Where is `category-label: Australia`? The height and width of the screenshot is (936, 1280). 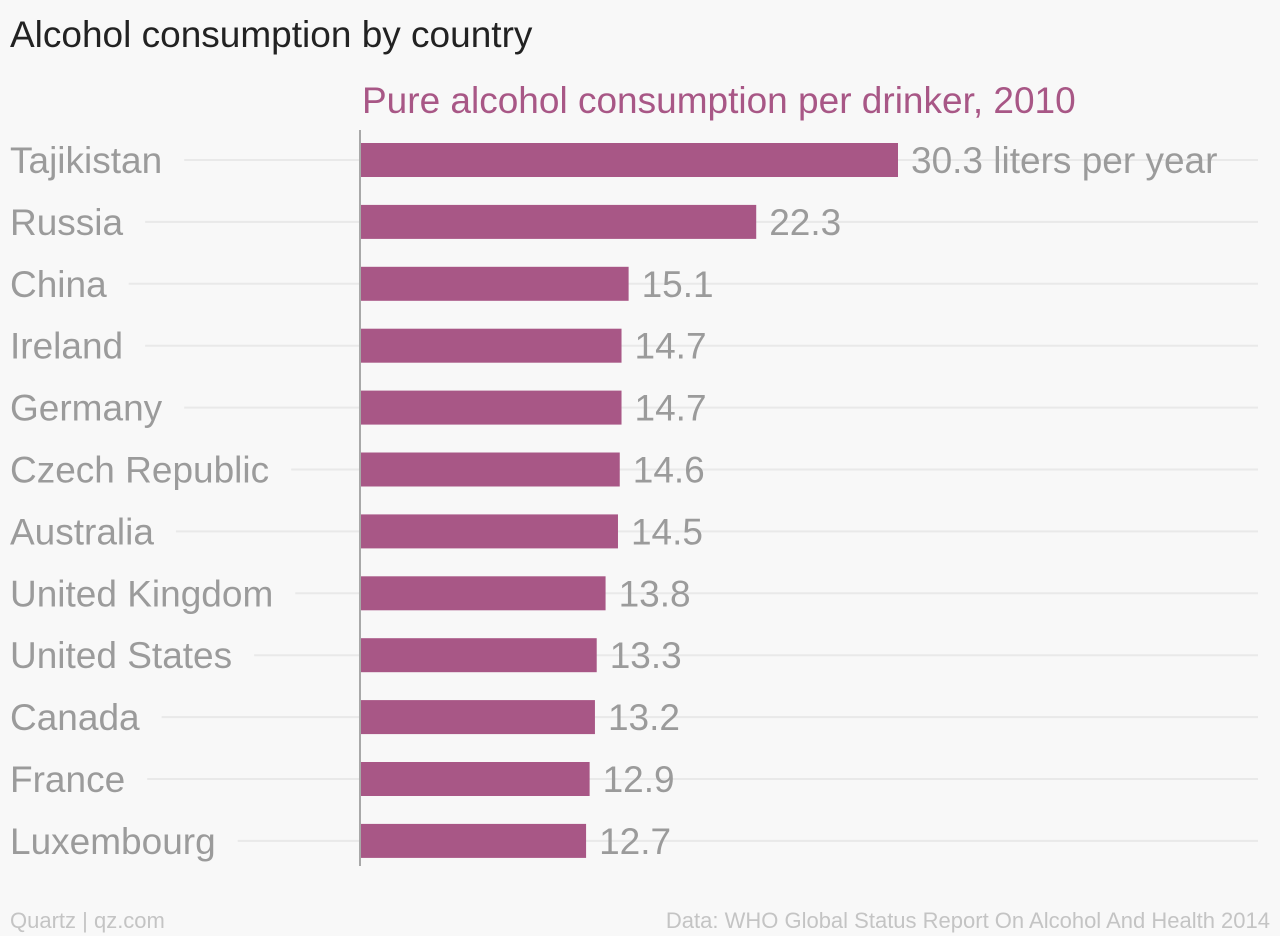
category-label: Australia is located at coordinates (82, 531).